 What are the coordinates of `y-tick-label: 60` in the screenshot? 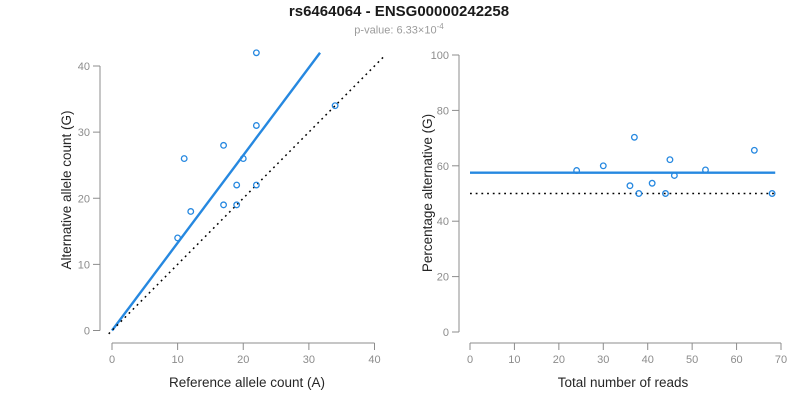 It's located at (443, 167).